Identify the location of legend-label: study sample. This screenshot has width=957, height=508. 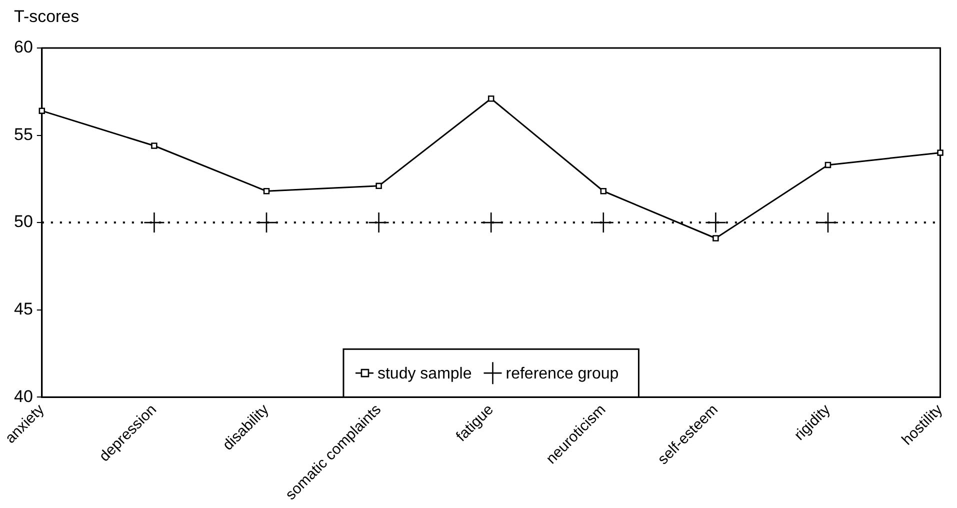
(424, 373).